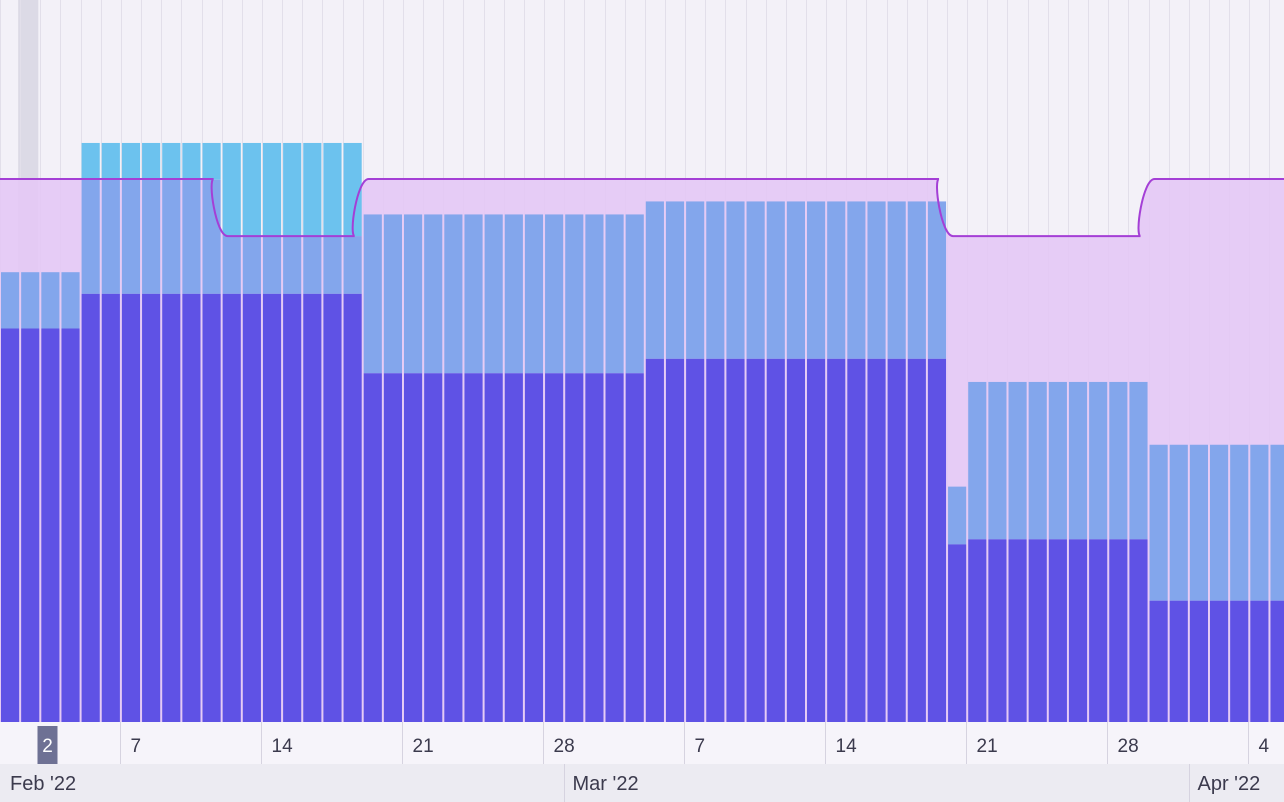 The height and width of the screenshot is (802, 1284). Describe the element at coordinates (606, 784) in the screenshot. I see `month-label: Mar '22` at that location.